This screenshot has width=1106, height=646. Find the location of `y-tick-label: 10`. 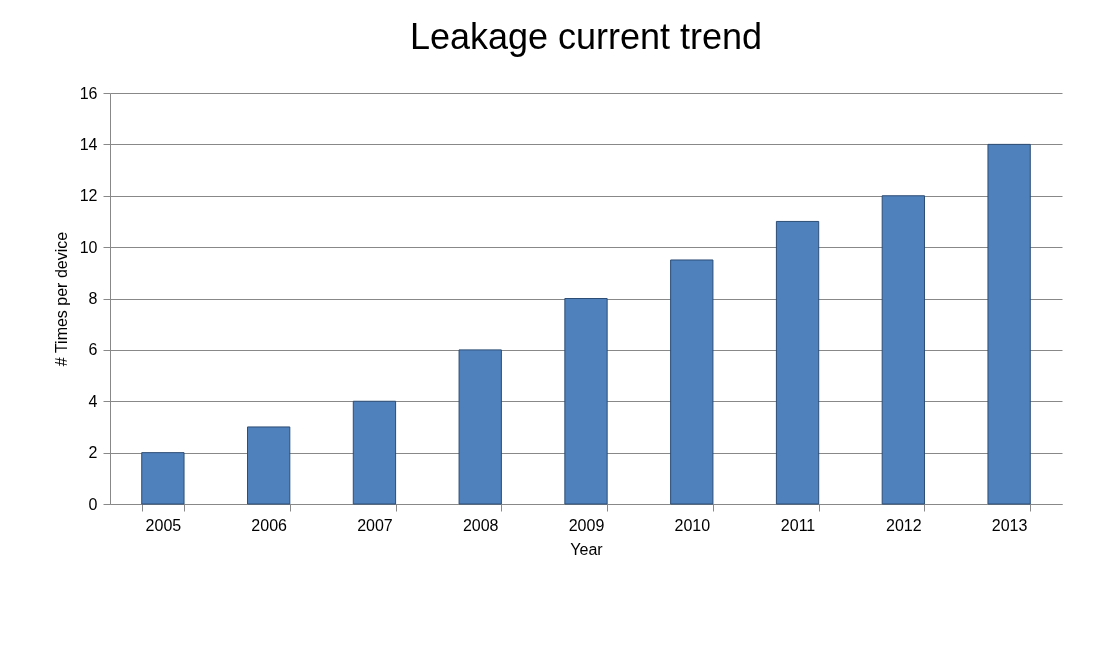

y-tick-label: 10 is located at coordinates (88, 247).